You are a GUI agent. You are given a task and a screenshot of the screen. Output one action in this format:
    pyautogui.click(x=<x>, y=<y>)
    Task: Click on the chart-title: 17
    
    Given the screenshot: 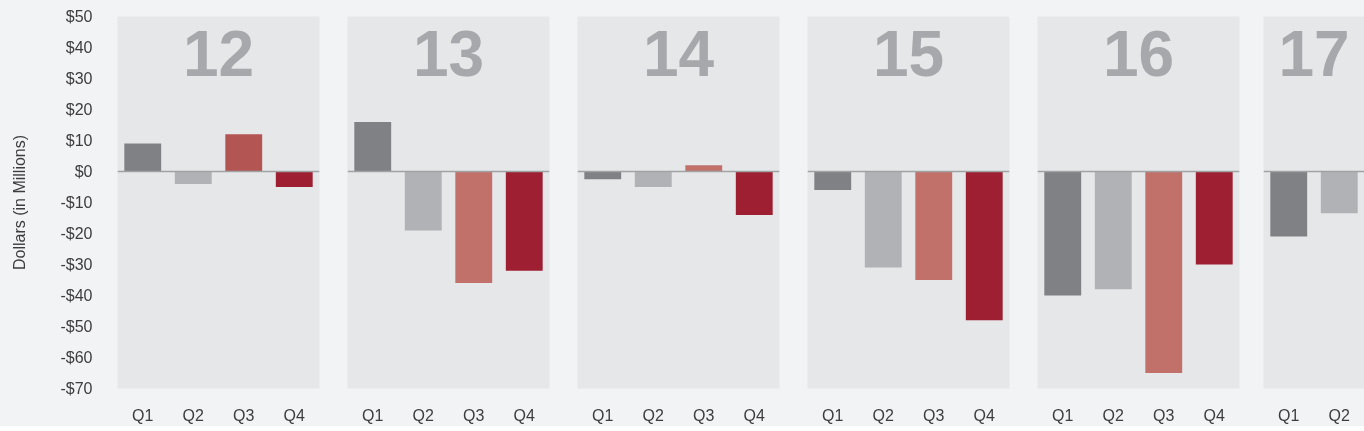 What is the action you would take?
    pyautogui.click(x=1314, y=53)
    